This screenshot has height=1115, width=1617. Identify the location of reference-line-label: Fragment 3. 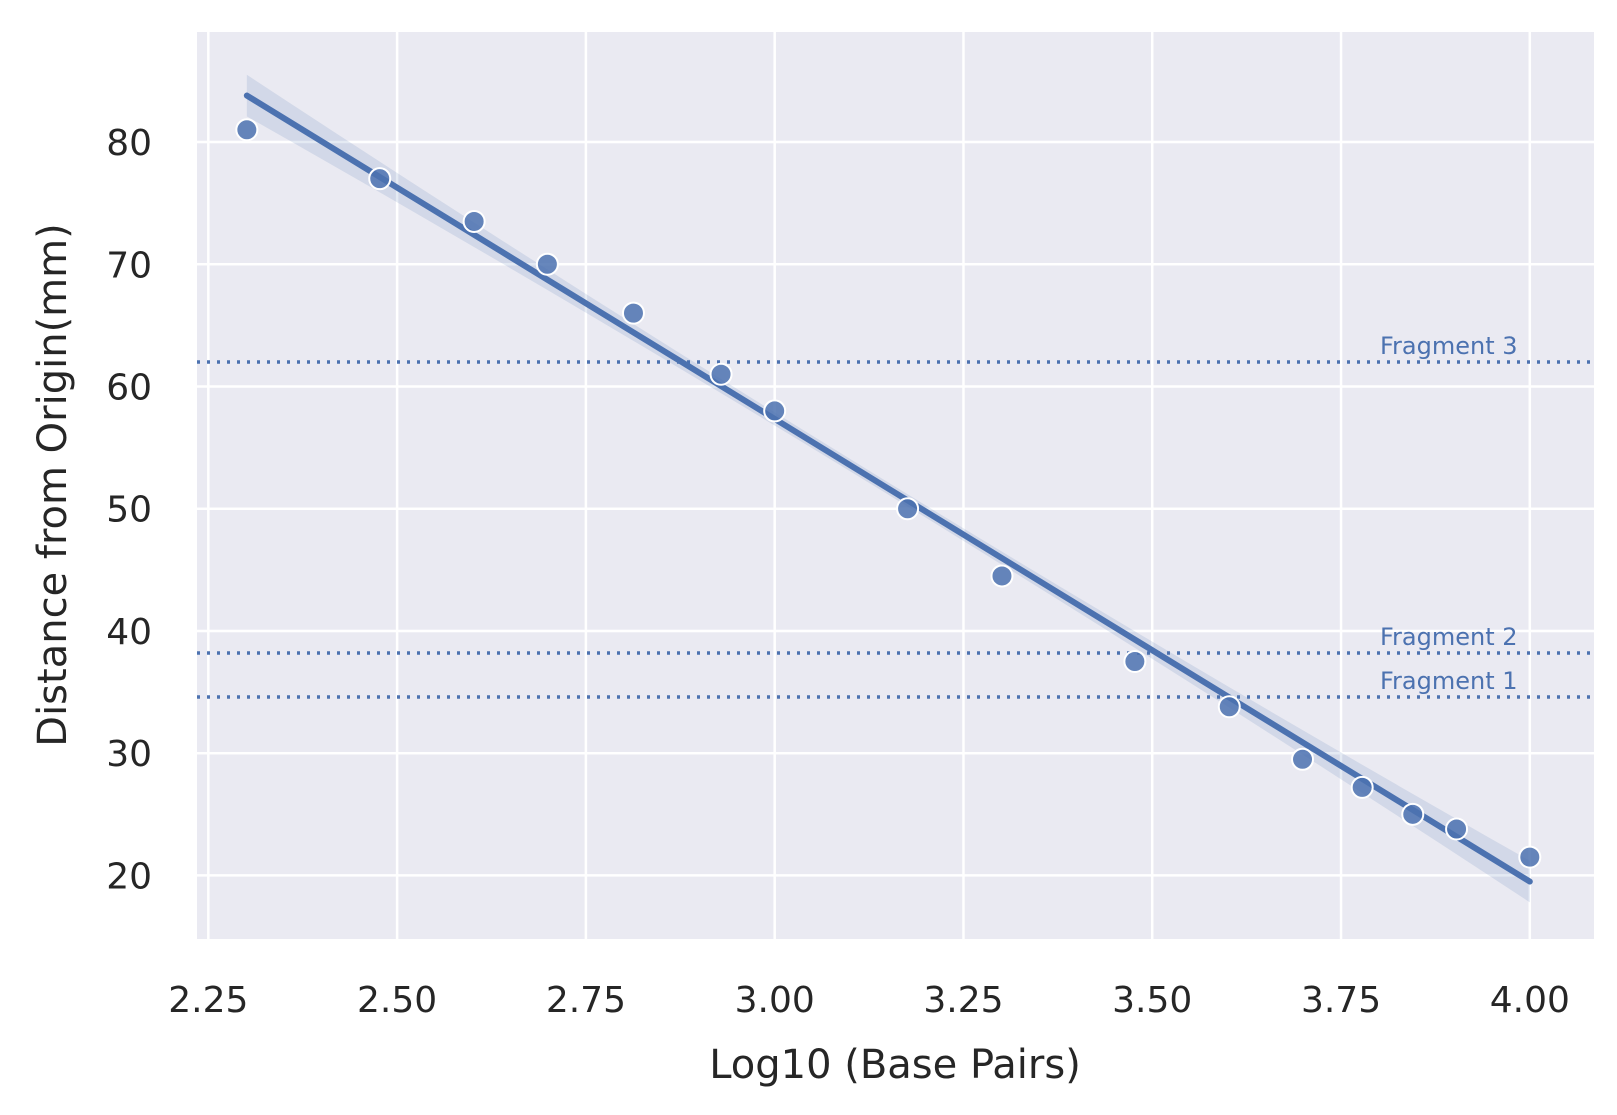
(1449, 346).